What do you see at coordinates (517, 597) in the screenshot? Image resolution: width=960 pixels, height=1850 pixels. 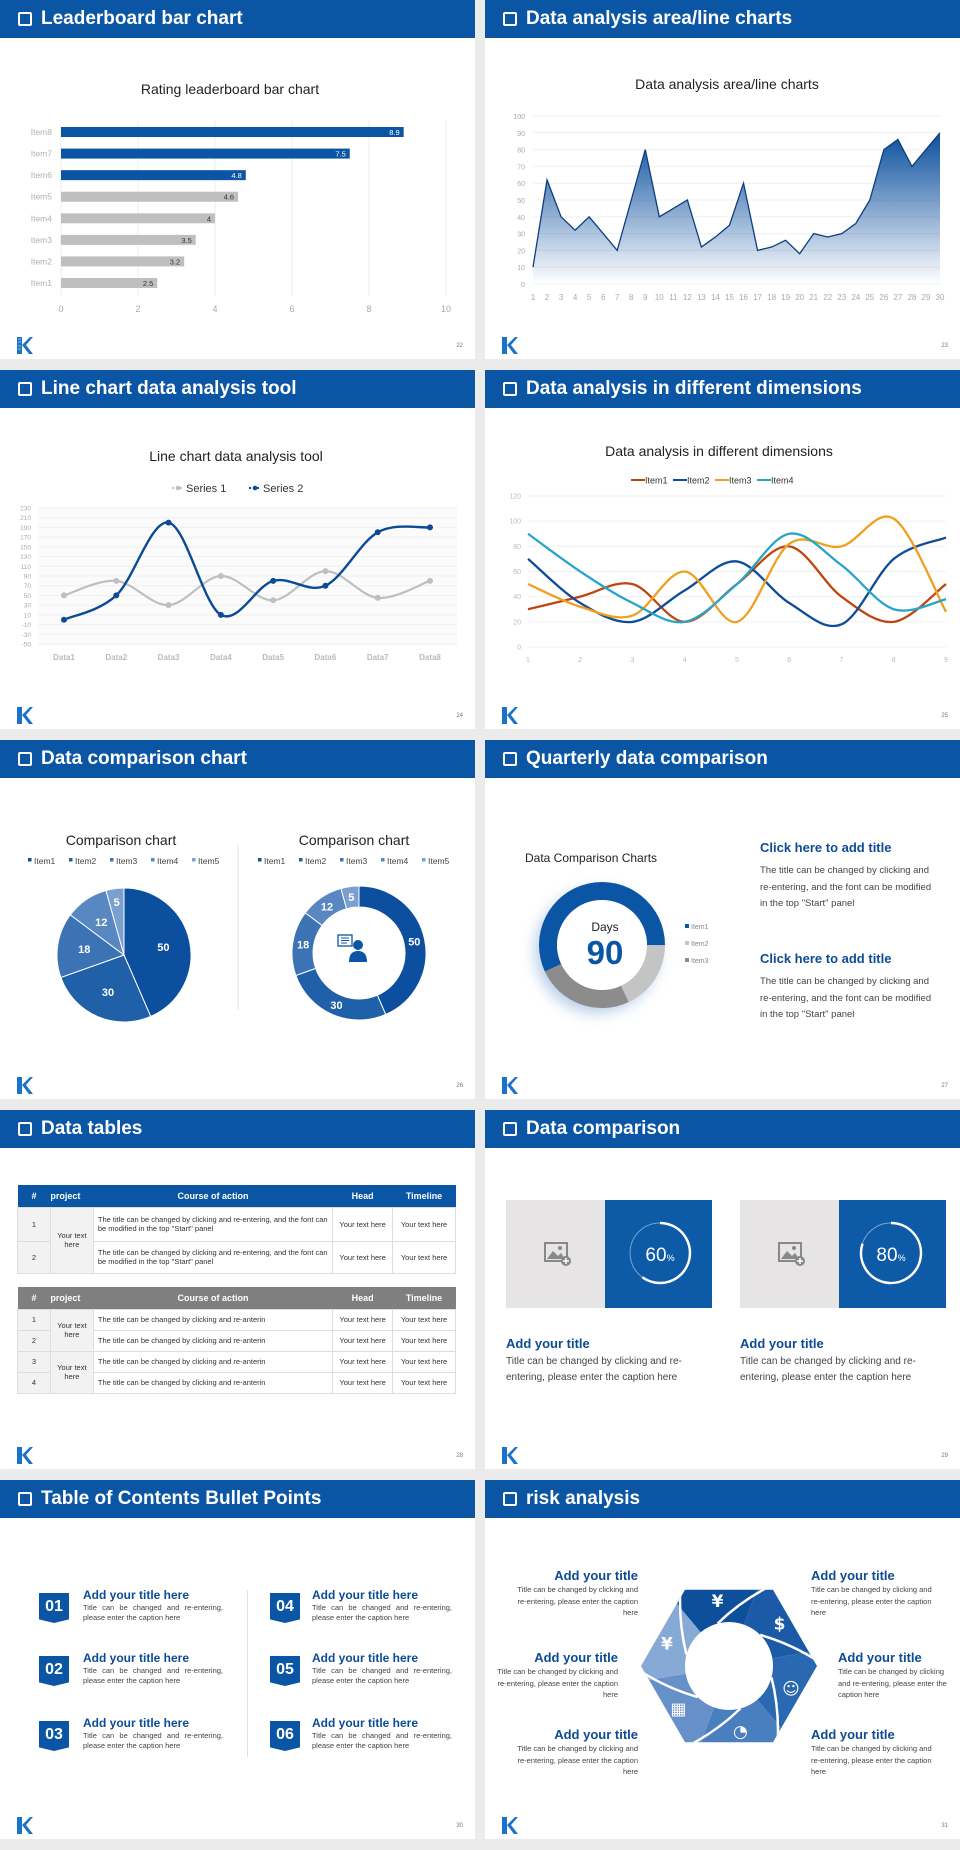 I see `y-tick-label: 40` at bounding box center [517, 597].